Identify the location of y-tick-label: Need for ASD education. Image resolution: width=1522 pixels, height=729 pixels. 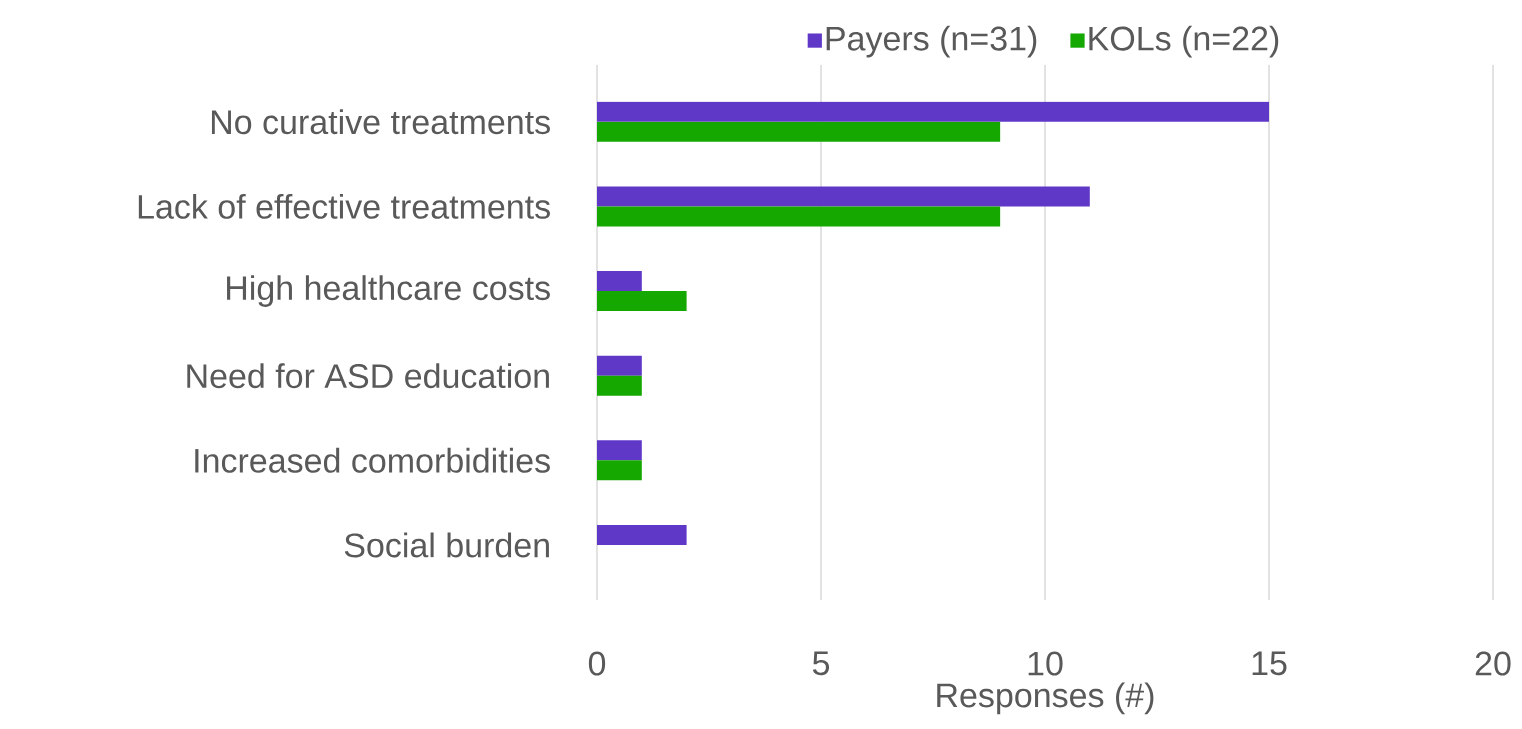
(368, 376).